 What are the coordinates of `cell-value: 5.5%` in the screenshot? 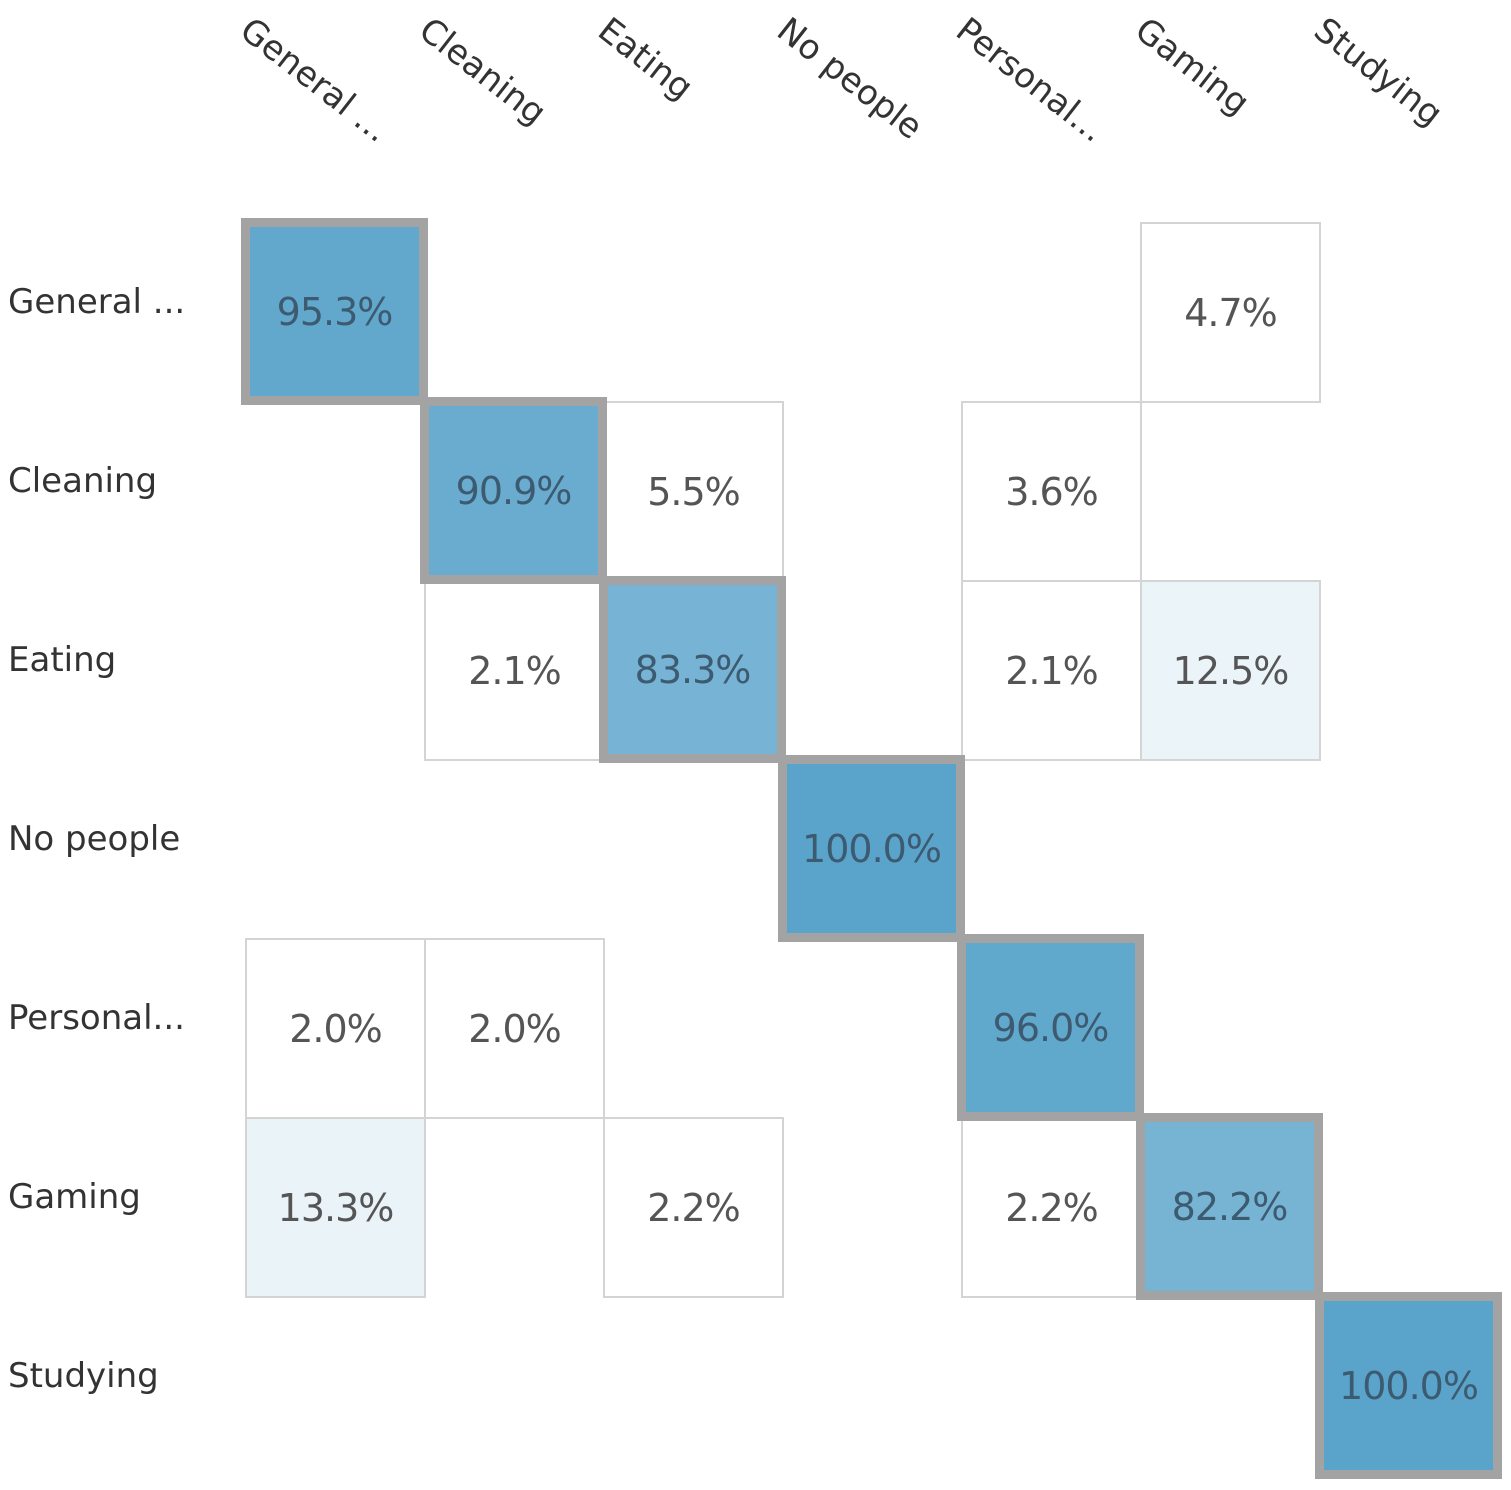 It's located at (694, 491).